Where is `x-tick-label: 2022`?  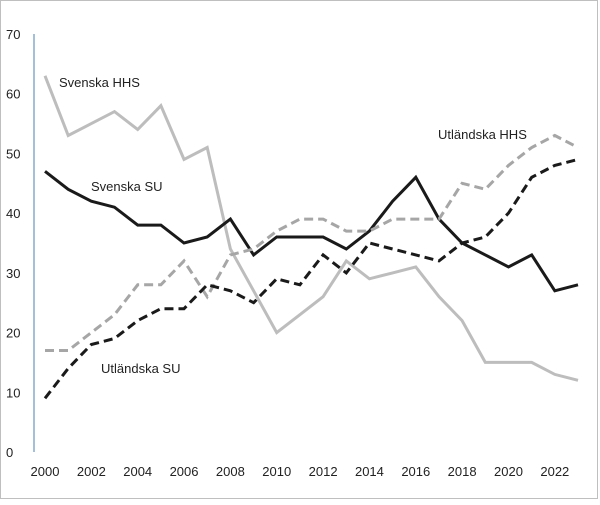
x-tick-label: 2022 is located at coordinates (554, 471).